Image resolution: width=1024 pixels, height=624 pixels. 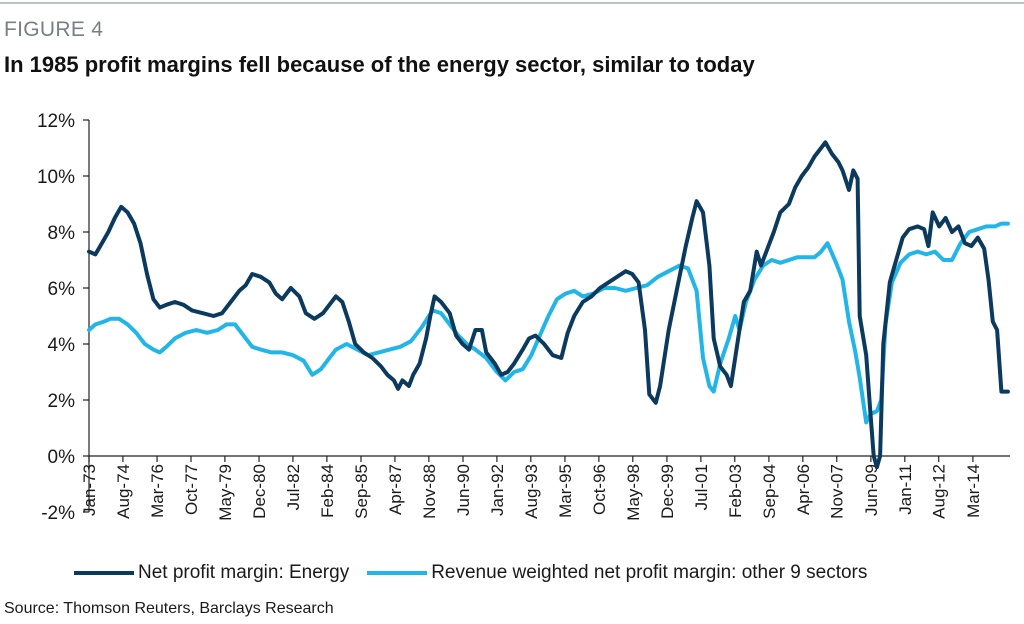 What do you see at coordinates (939, 491) in the screenshot?
I see `x-tick-label: Aug-12` at bounding box center [939, 491].